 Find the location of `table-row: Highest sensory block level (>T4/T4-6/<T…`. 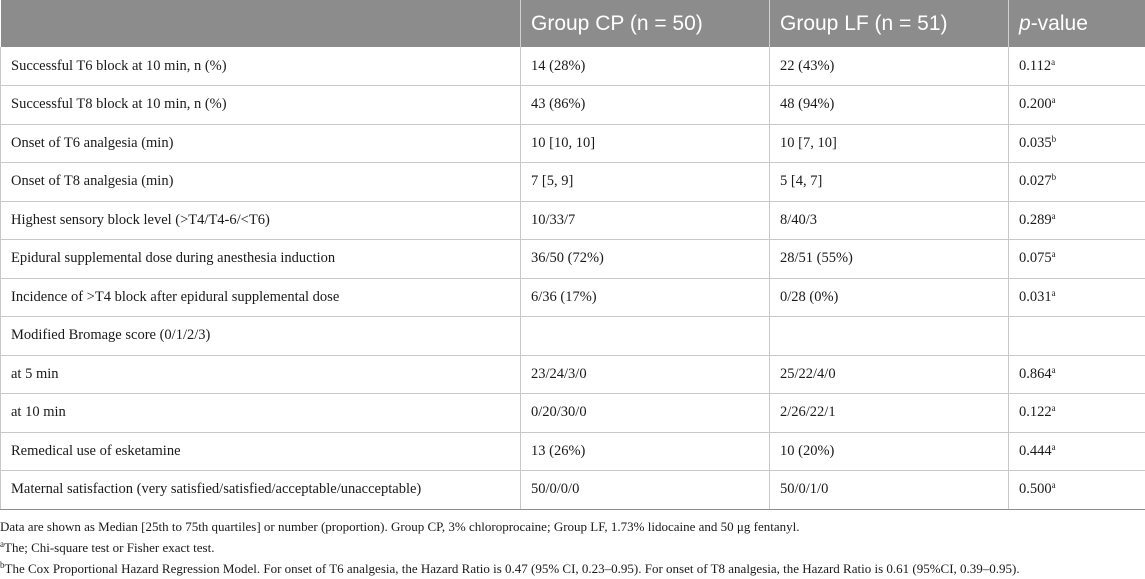

table-row: Highest sensory block level (>T4/T4-6/<T… is located at coordinates (573, 220).